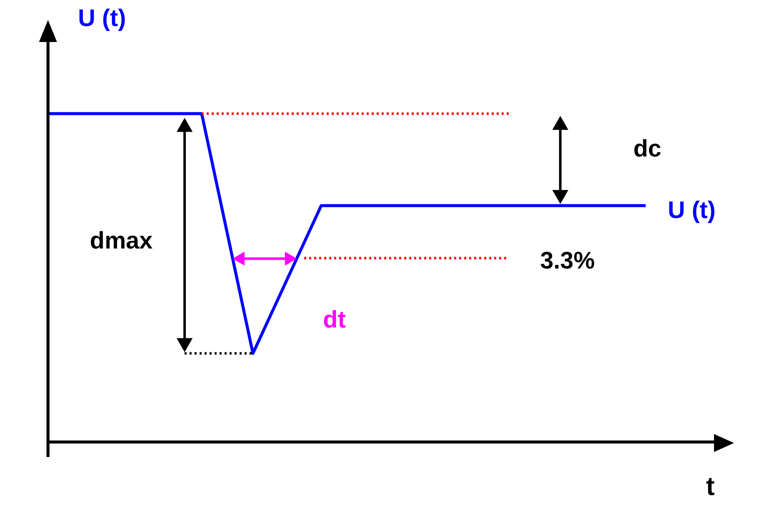 The image size is (762, 521). Describe the element at coordinates (710, 486) in the screenshot. I see `x-axis-title: t` at that location.